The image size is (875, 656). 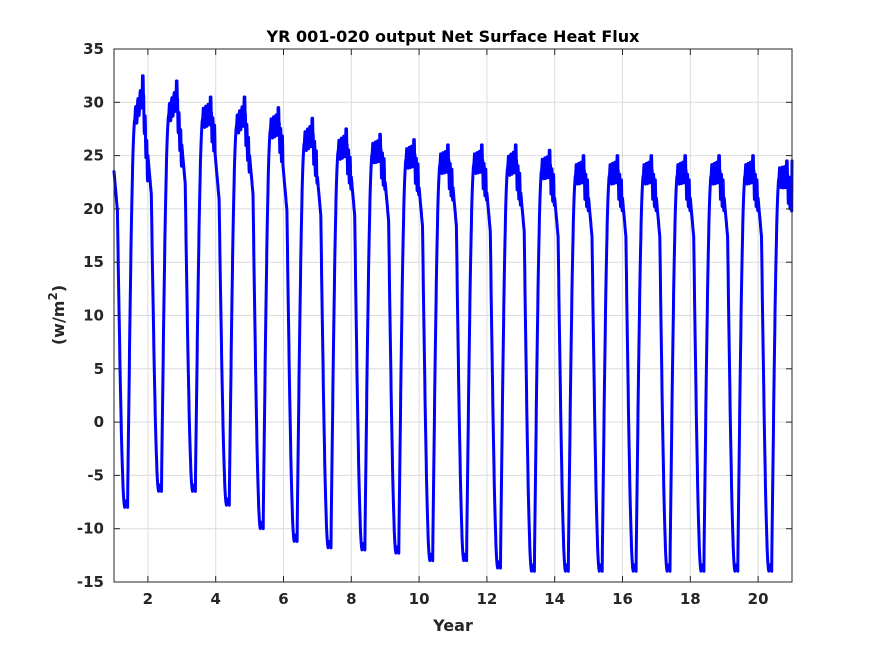 What do you see at coordinates (93, 316) in the screenshot?
I see `y-tick-label: 10` at bounding box center [93, 316].